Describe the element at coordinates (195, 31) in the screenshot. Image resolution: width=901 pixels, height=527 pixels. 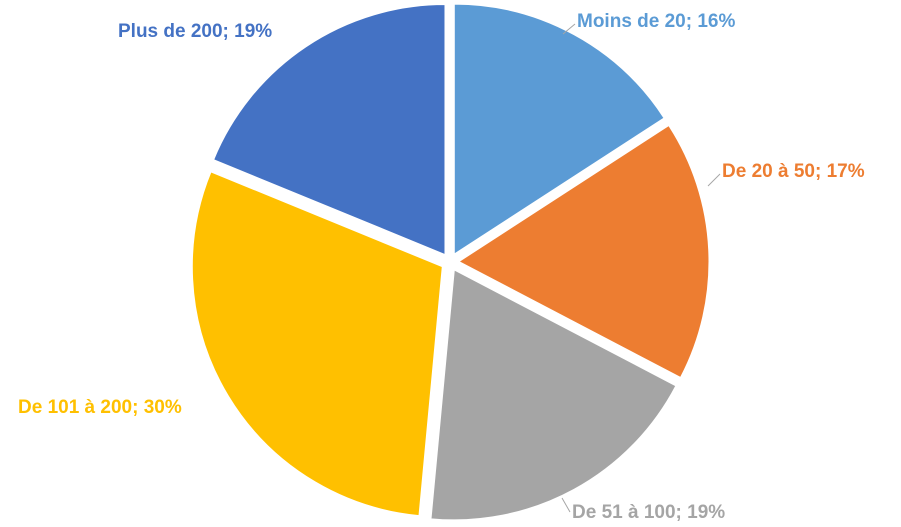
I see `data-label: Plus de 200; 19%` at that location.